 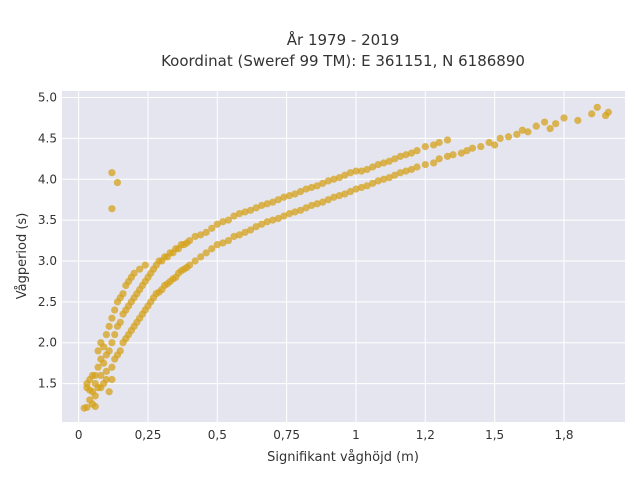 What do you see at coordinates (324, 435) in the screenshot?
I see `x-axis-ticks: 0 0,25 0,5 0,75 1 1,2 1,5 1,8` at bounding box center [324, 435].